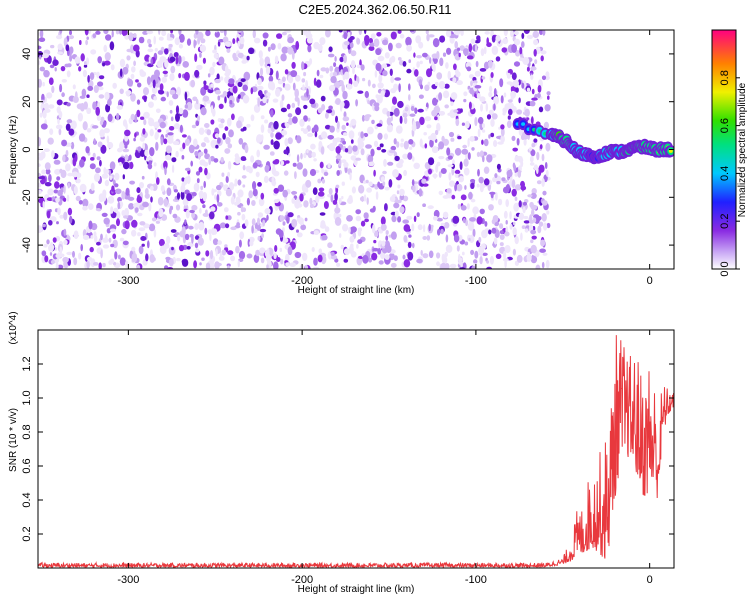 The width and height of the screenshot is (750, 600). Describe the element at coordinates (670, 151) in the screenshot. I see `signal-core` at that location.